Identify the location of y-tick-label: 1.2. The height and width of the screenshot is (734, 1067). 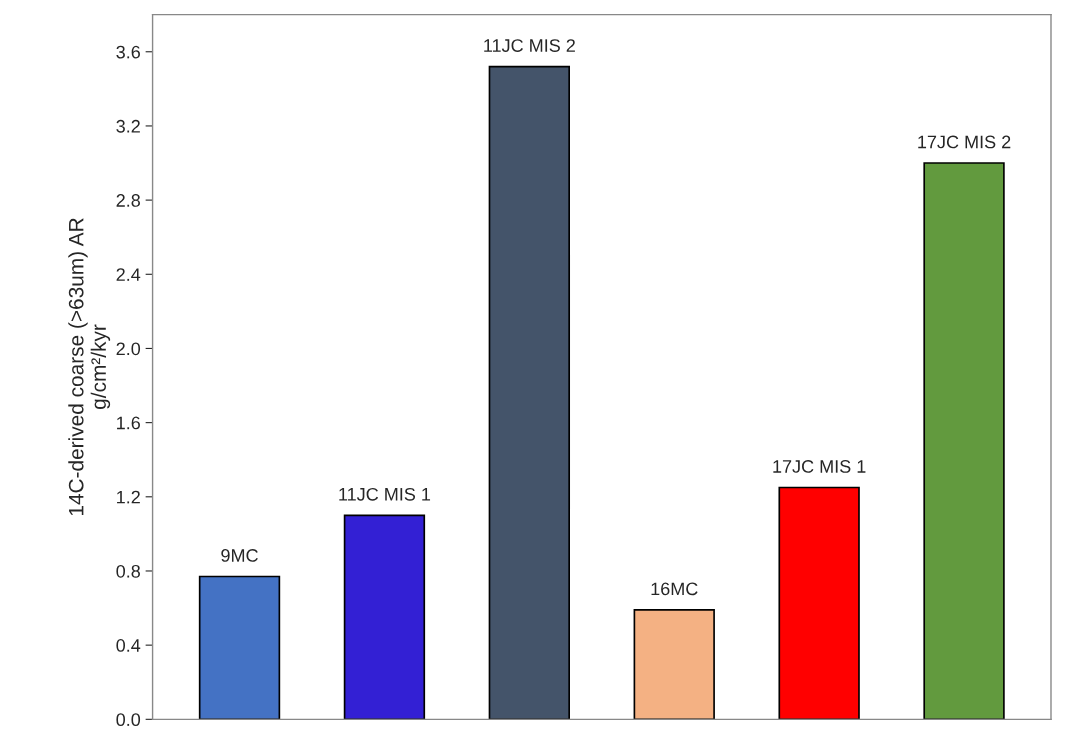
(128, 497).